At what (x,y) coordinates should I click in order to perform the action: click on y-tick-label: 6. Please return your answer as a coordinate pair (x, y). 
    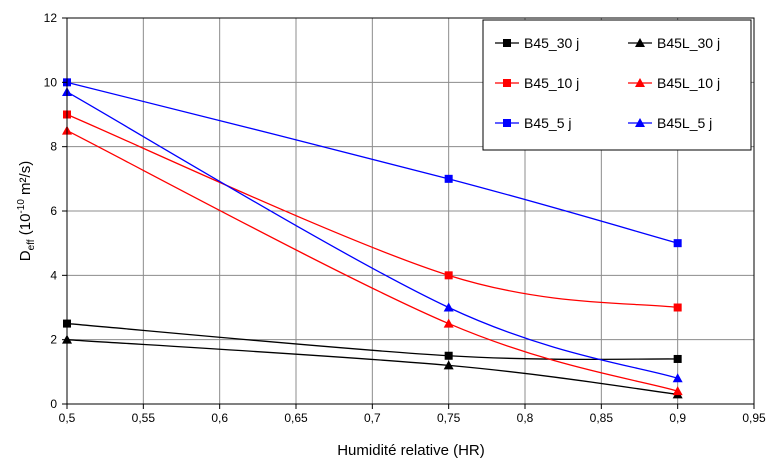
    Looking at the image, I should click on (53, 211).